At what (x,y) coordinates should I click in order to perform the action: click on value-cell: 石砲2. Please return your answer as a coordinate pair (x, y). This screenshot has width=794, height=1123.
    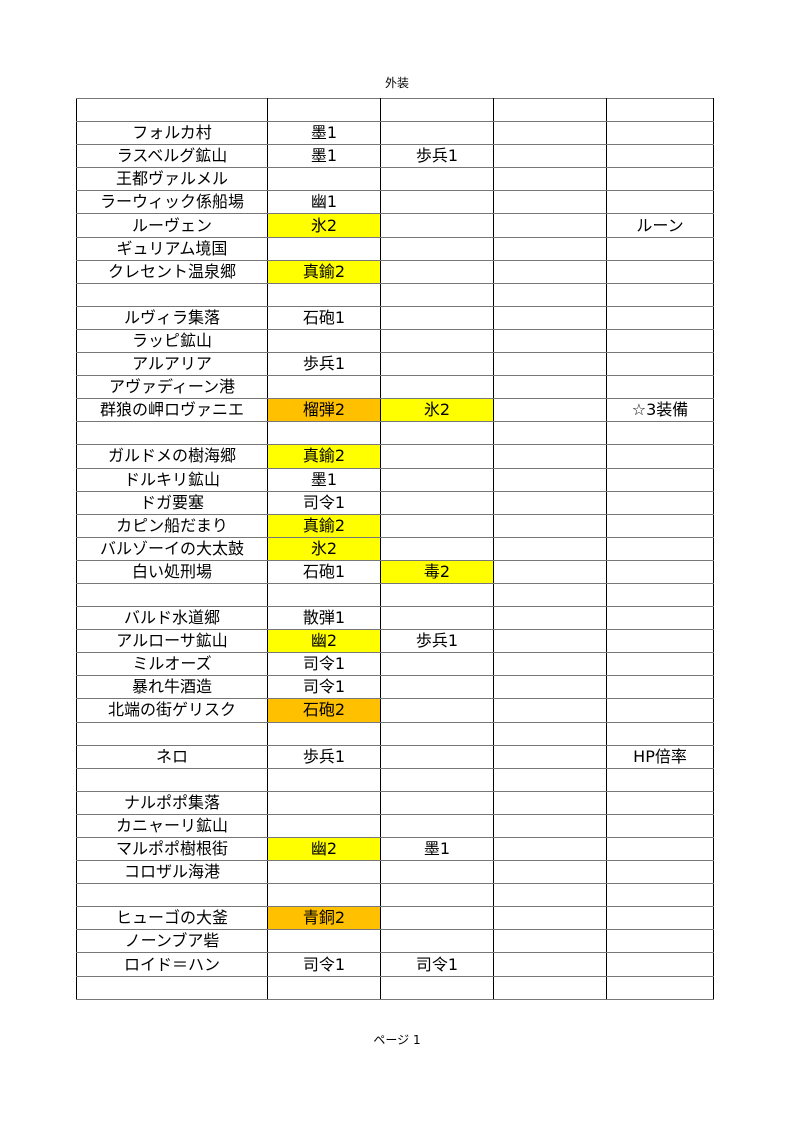
    Looking at the image, I should click on (324, 710).